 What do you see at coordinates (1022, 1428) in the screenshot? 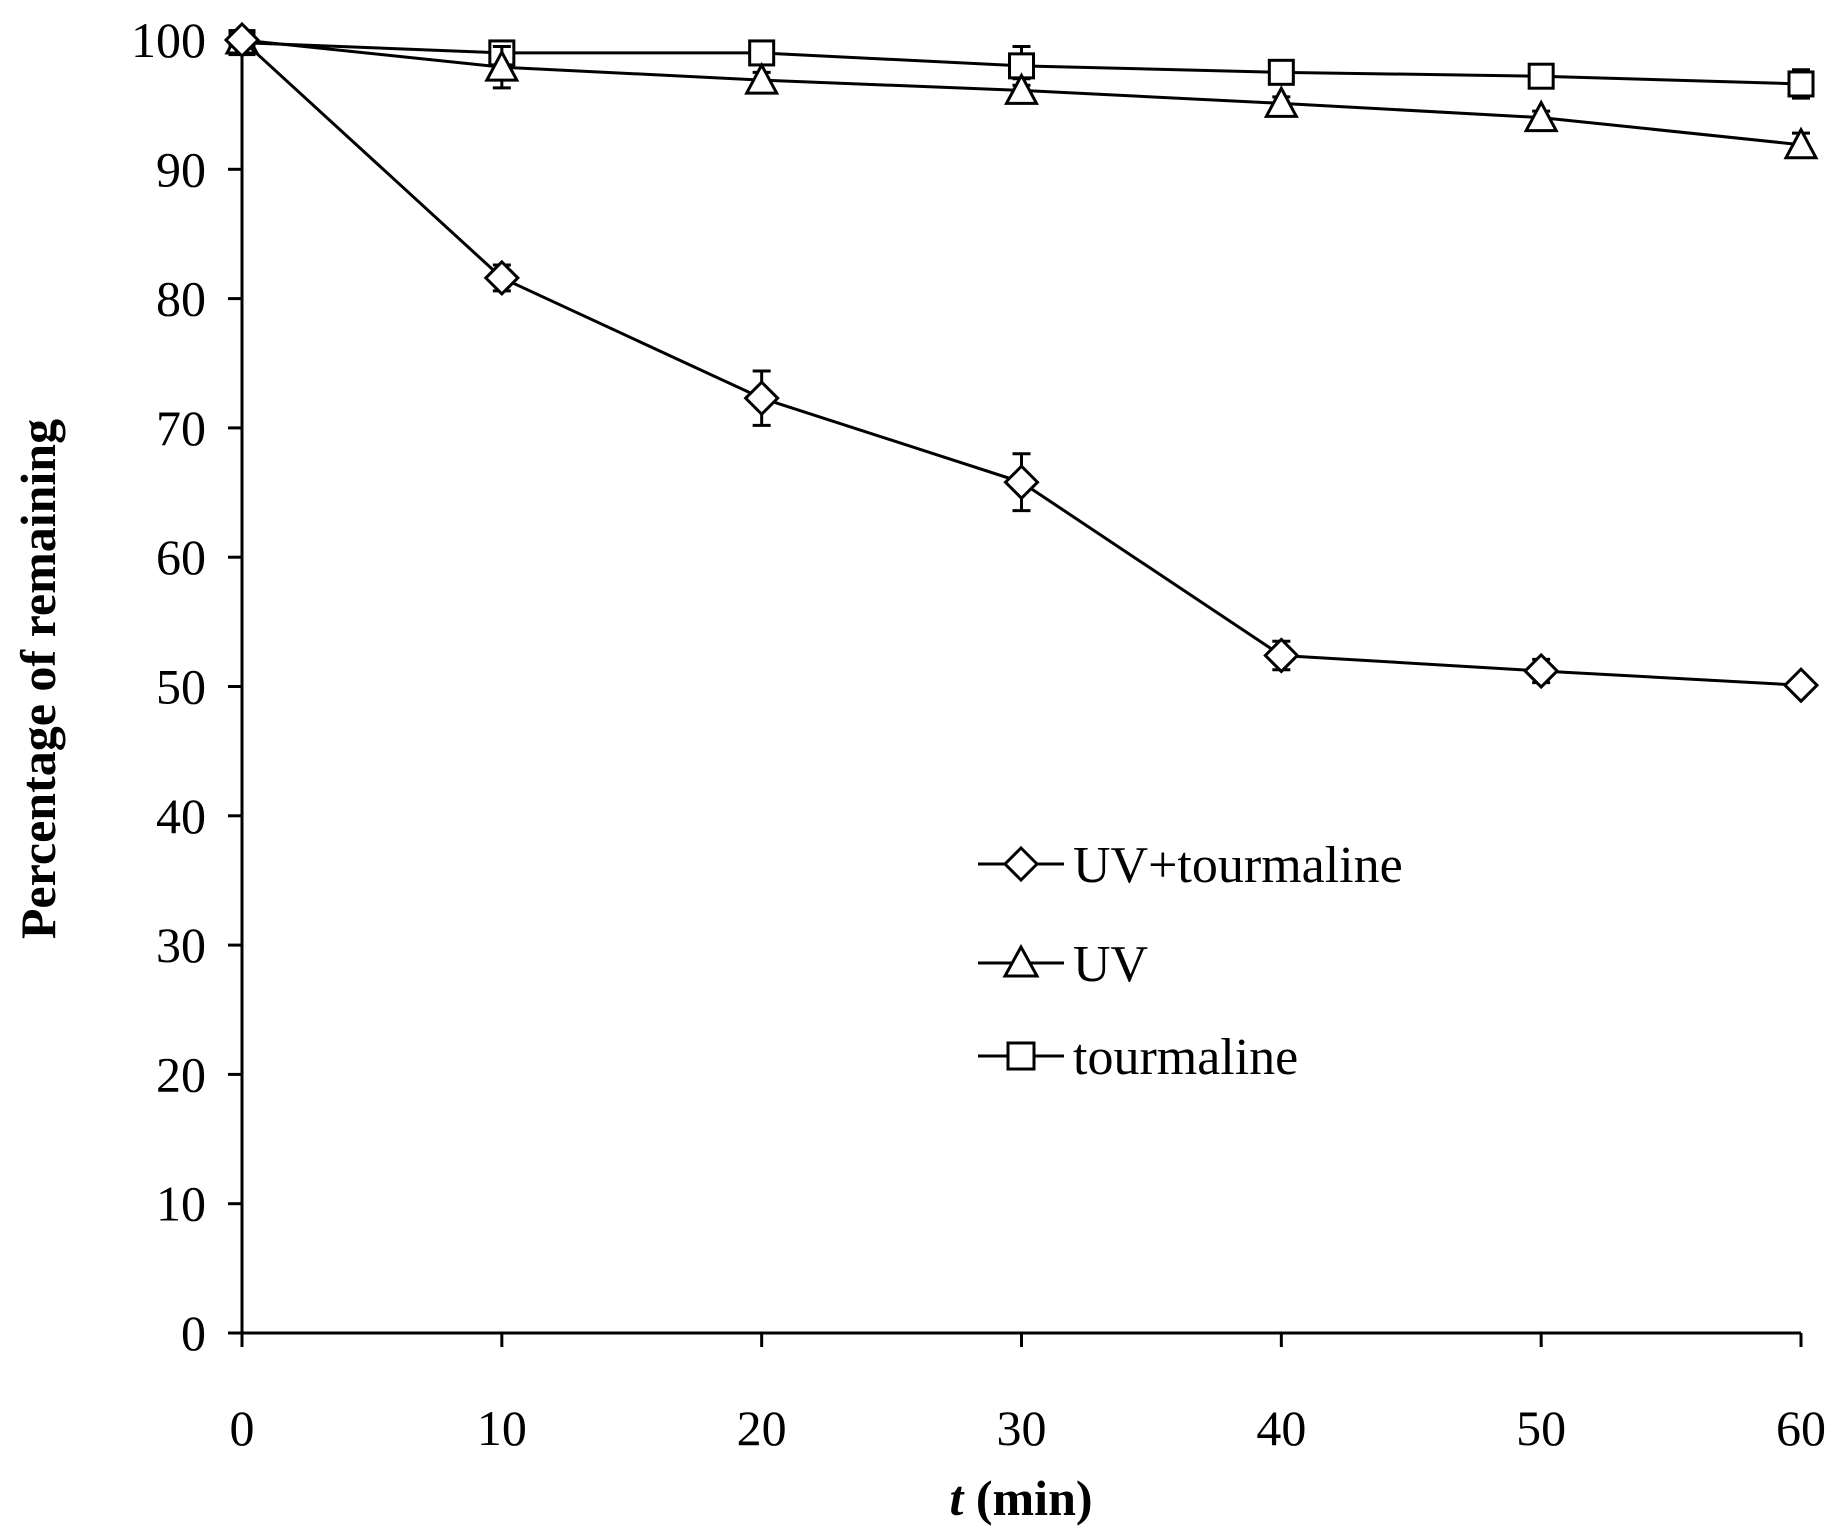
I see `x-tick-label: 30` at bounding box center [1022, 1428].